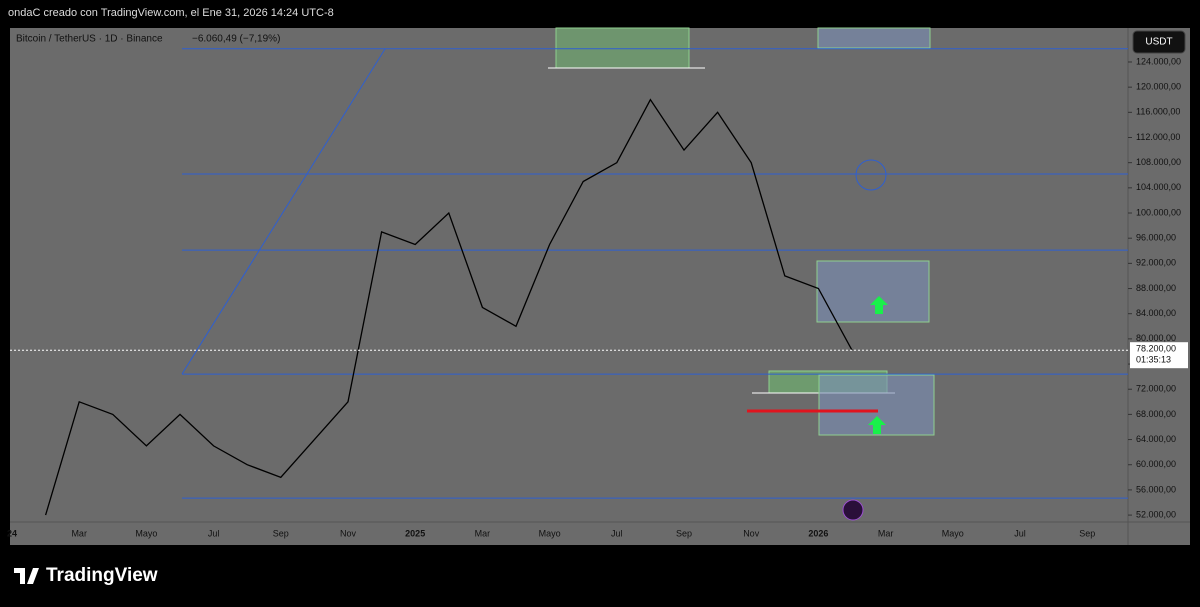 Image resolution: width=1200 pixels, height=607 pixels. What do you see at coordinates (1158, 212) in the screenshot?
I see `y-tick-label: 100.000,00` at bounding box center [1158, 212].